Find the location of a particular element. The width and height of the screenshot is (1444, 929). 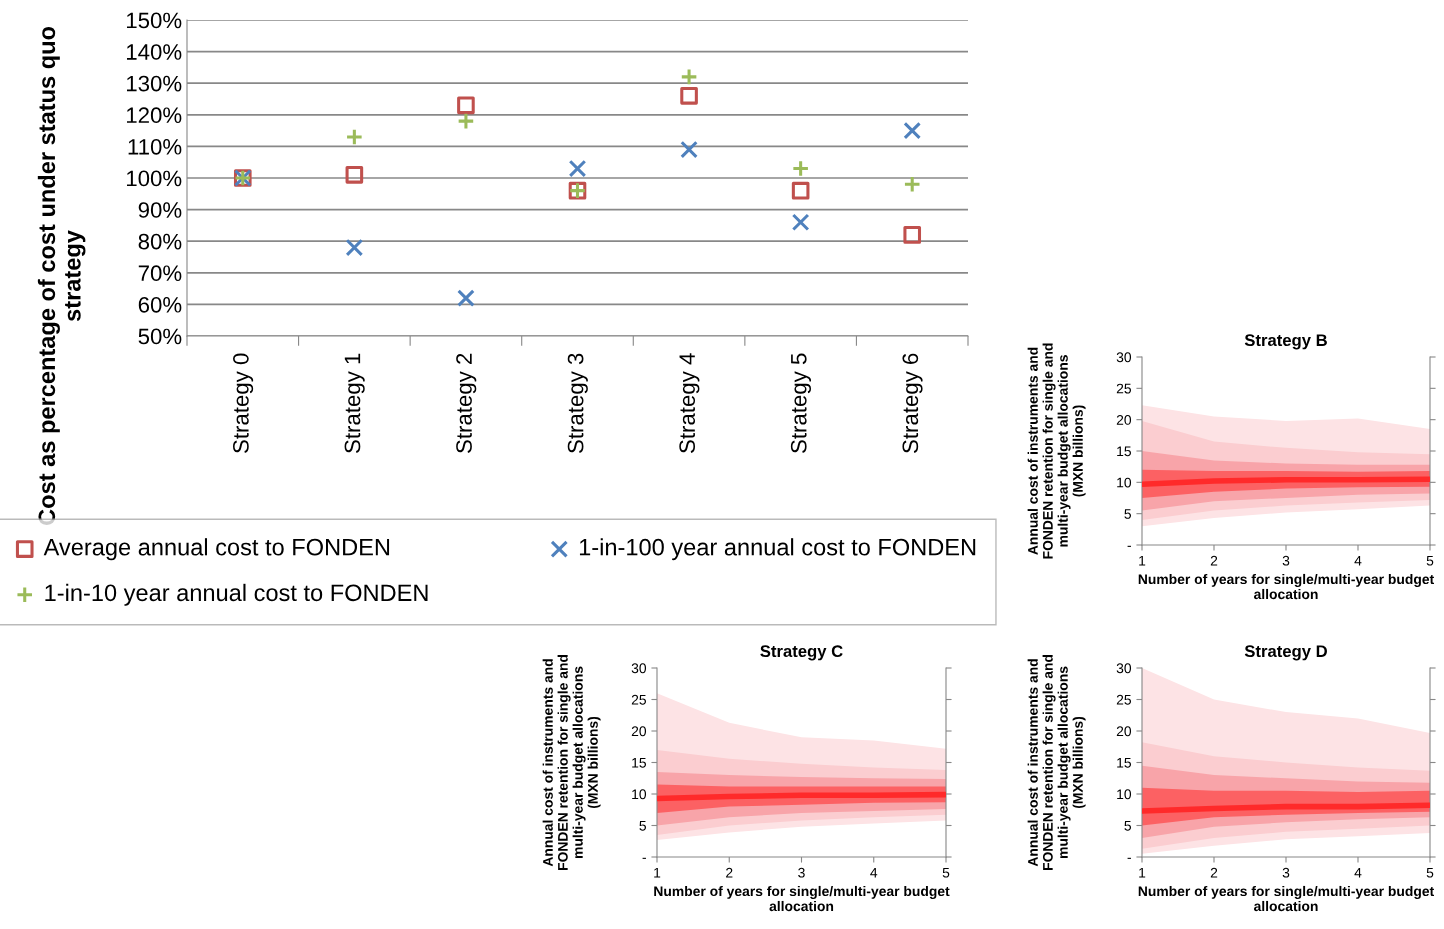

x-tick-label: Strategy 3 is located at coordinates (577, 403).